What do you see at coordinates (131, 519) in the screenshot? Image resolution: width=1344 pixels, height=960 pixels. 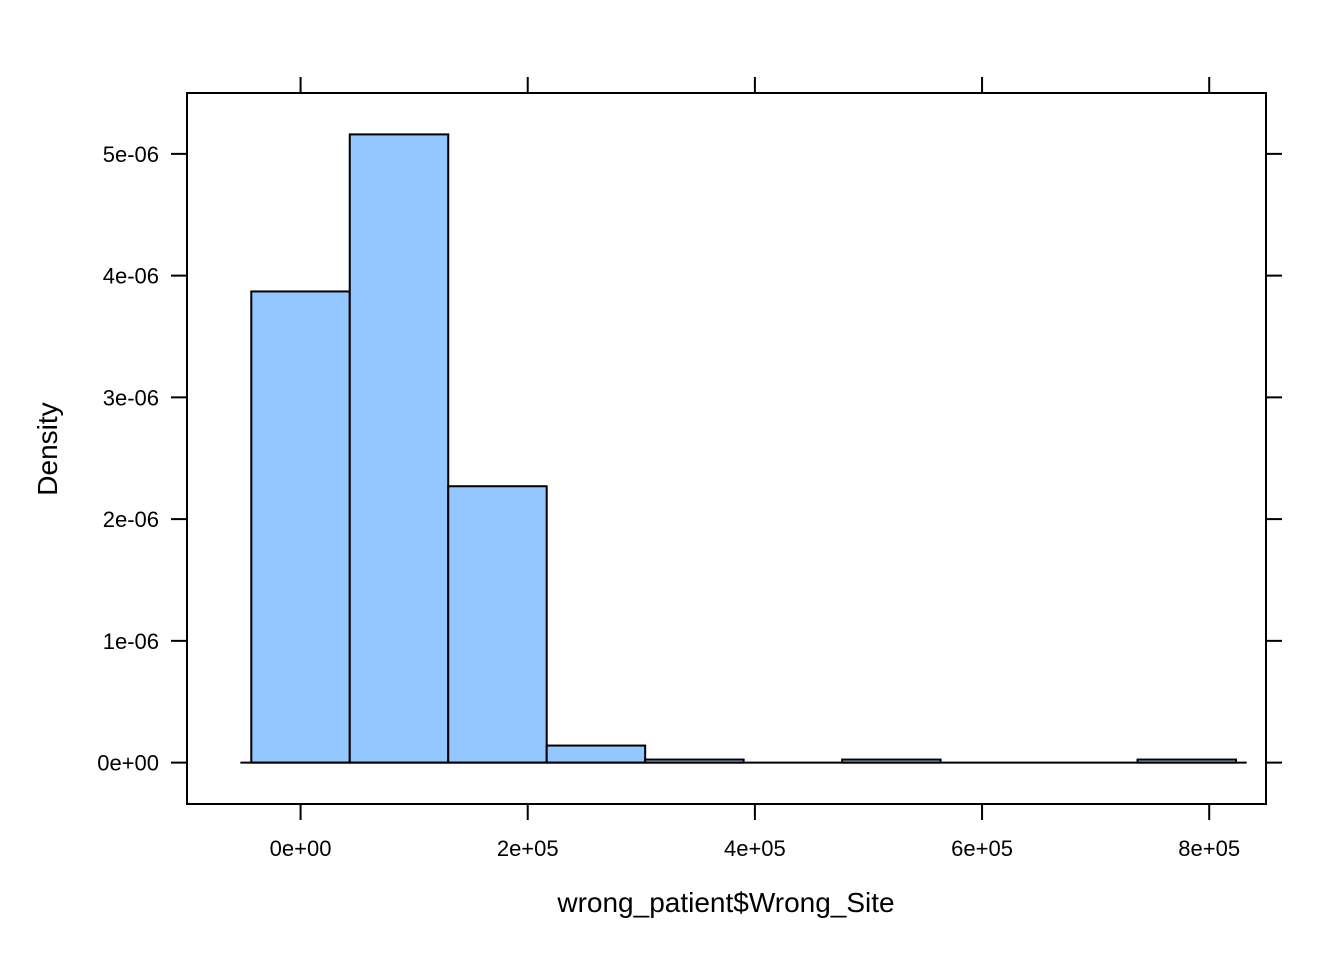 I see `y-tick-label: 2e-06` at bounding box center [131, 519].